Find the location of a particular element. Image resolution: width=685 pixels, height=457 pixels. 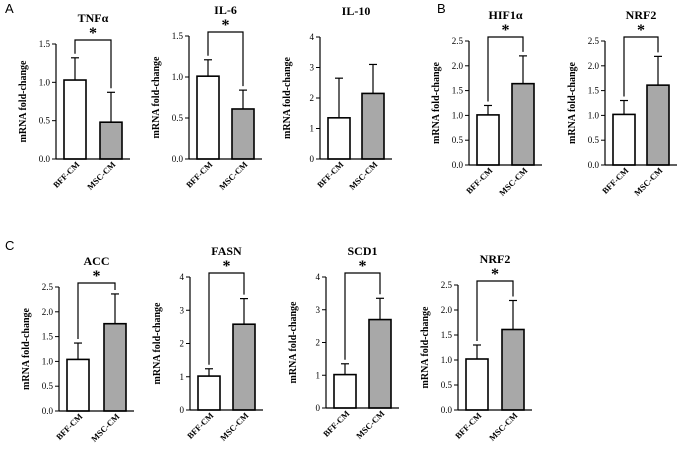

chart-title: IL-6 is located at coordinates (225, 10).